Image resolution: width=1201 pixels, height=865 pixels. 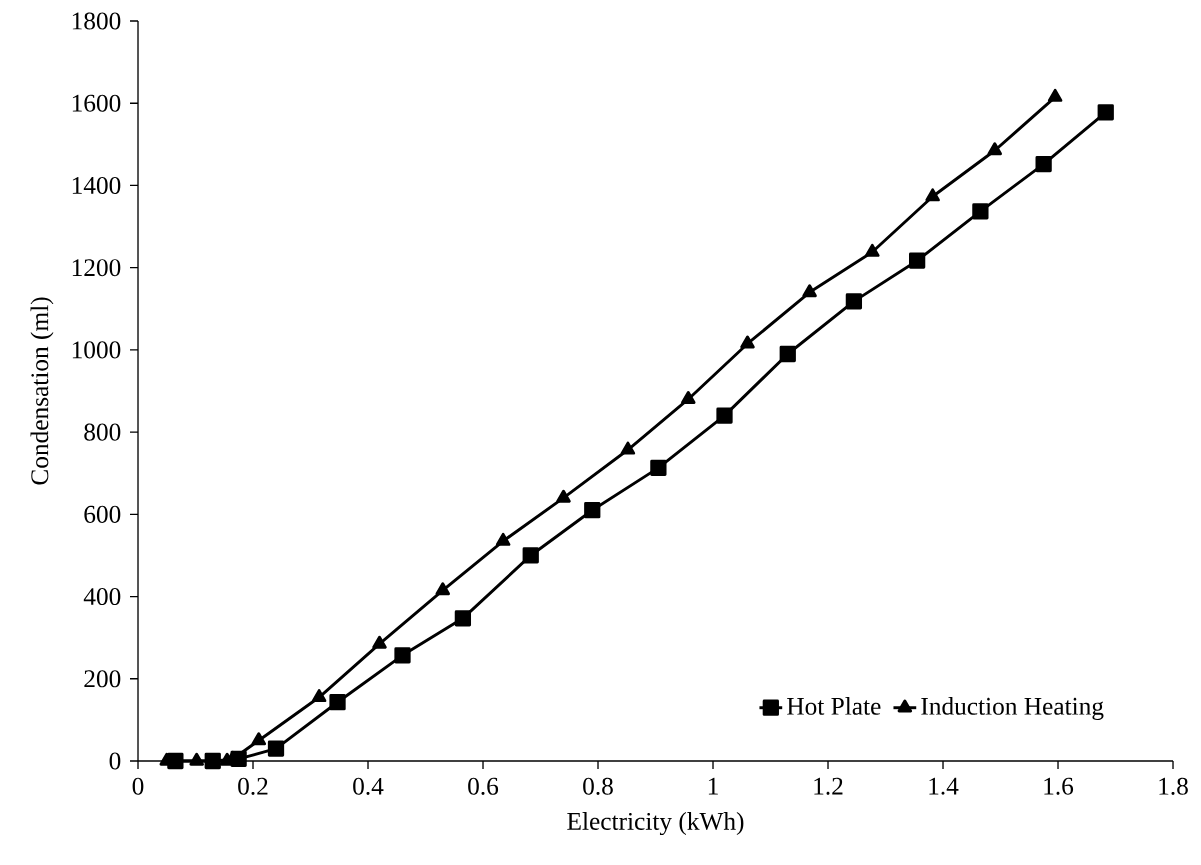 What do you see at coordinates (483, 786) in the screenshot?
I see `x-tick-label: 0.6` at bounding box center [483, 786].